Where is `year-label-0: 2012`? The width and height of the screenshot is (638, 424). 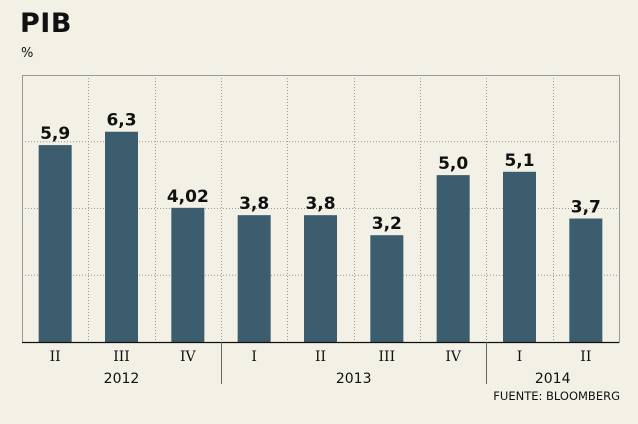 year-label-0: 2012 is located at coordinates (122, 379).